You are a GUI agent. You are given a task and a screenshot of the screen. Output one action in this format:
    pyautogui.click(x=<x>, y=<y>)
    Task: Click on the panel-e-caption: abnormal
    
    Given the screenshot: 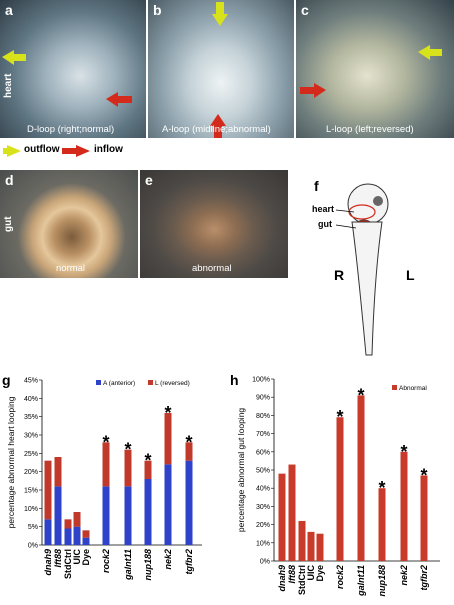 What is the action you would take?
    pyautogui.click(x=212, y=268)
    